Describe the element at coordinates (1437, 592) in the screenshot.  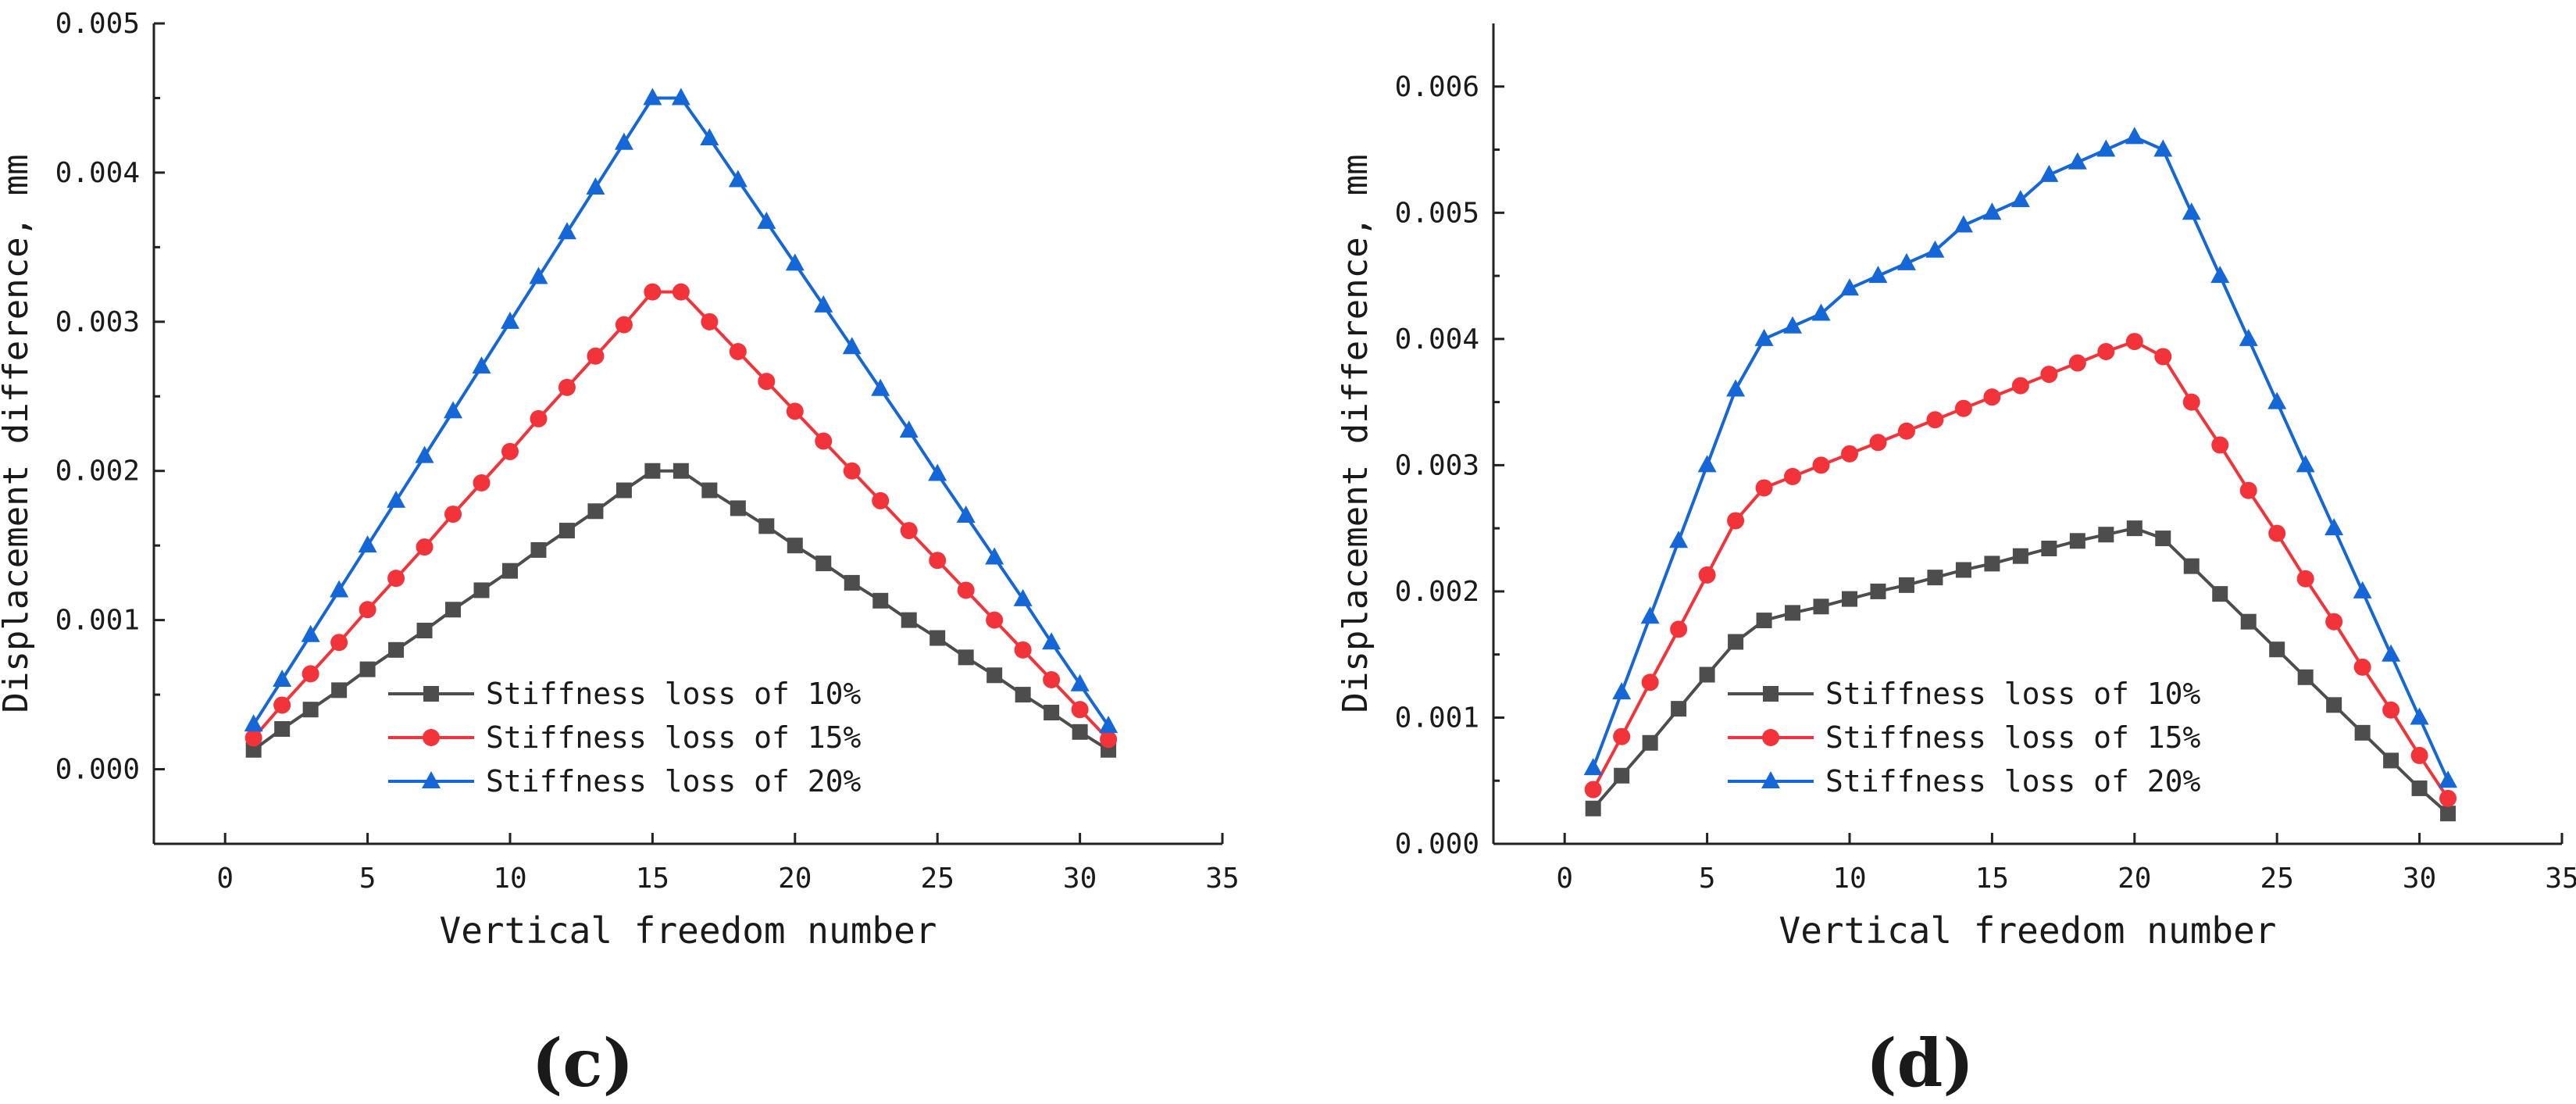
I see `chart-d-y-tick-label: 0.002` at that location.